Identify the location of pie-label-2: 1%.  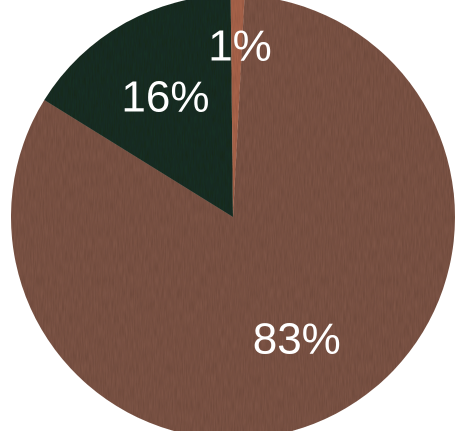
(240, 46).